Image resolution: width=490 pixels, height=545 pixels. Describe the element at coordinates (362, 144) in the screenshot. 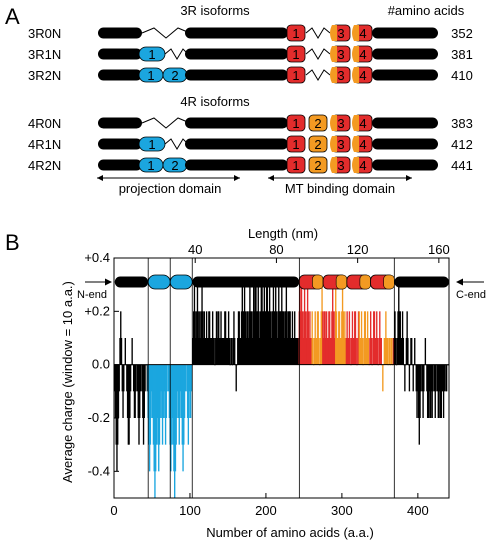

I see `repeat-4-label: 4` at that location.